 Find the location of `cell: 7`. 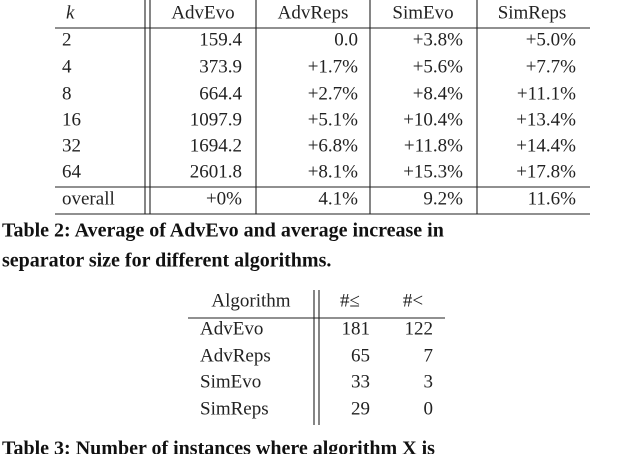

cell: 7 is located at coordinates (429, 355).